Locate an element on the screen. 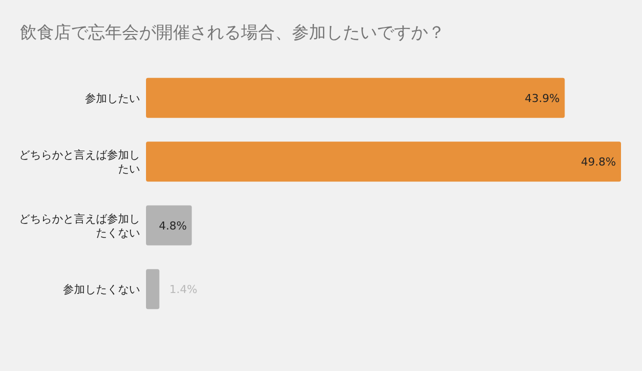  data-label: 49.8% is located at coordinates (598, 162).